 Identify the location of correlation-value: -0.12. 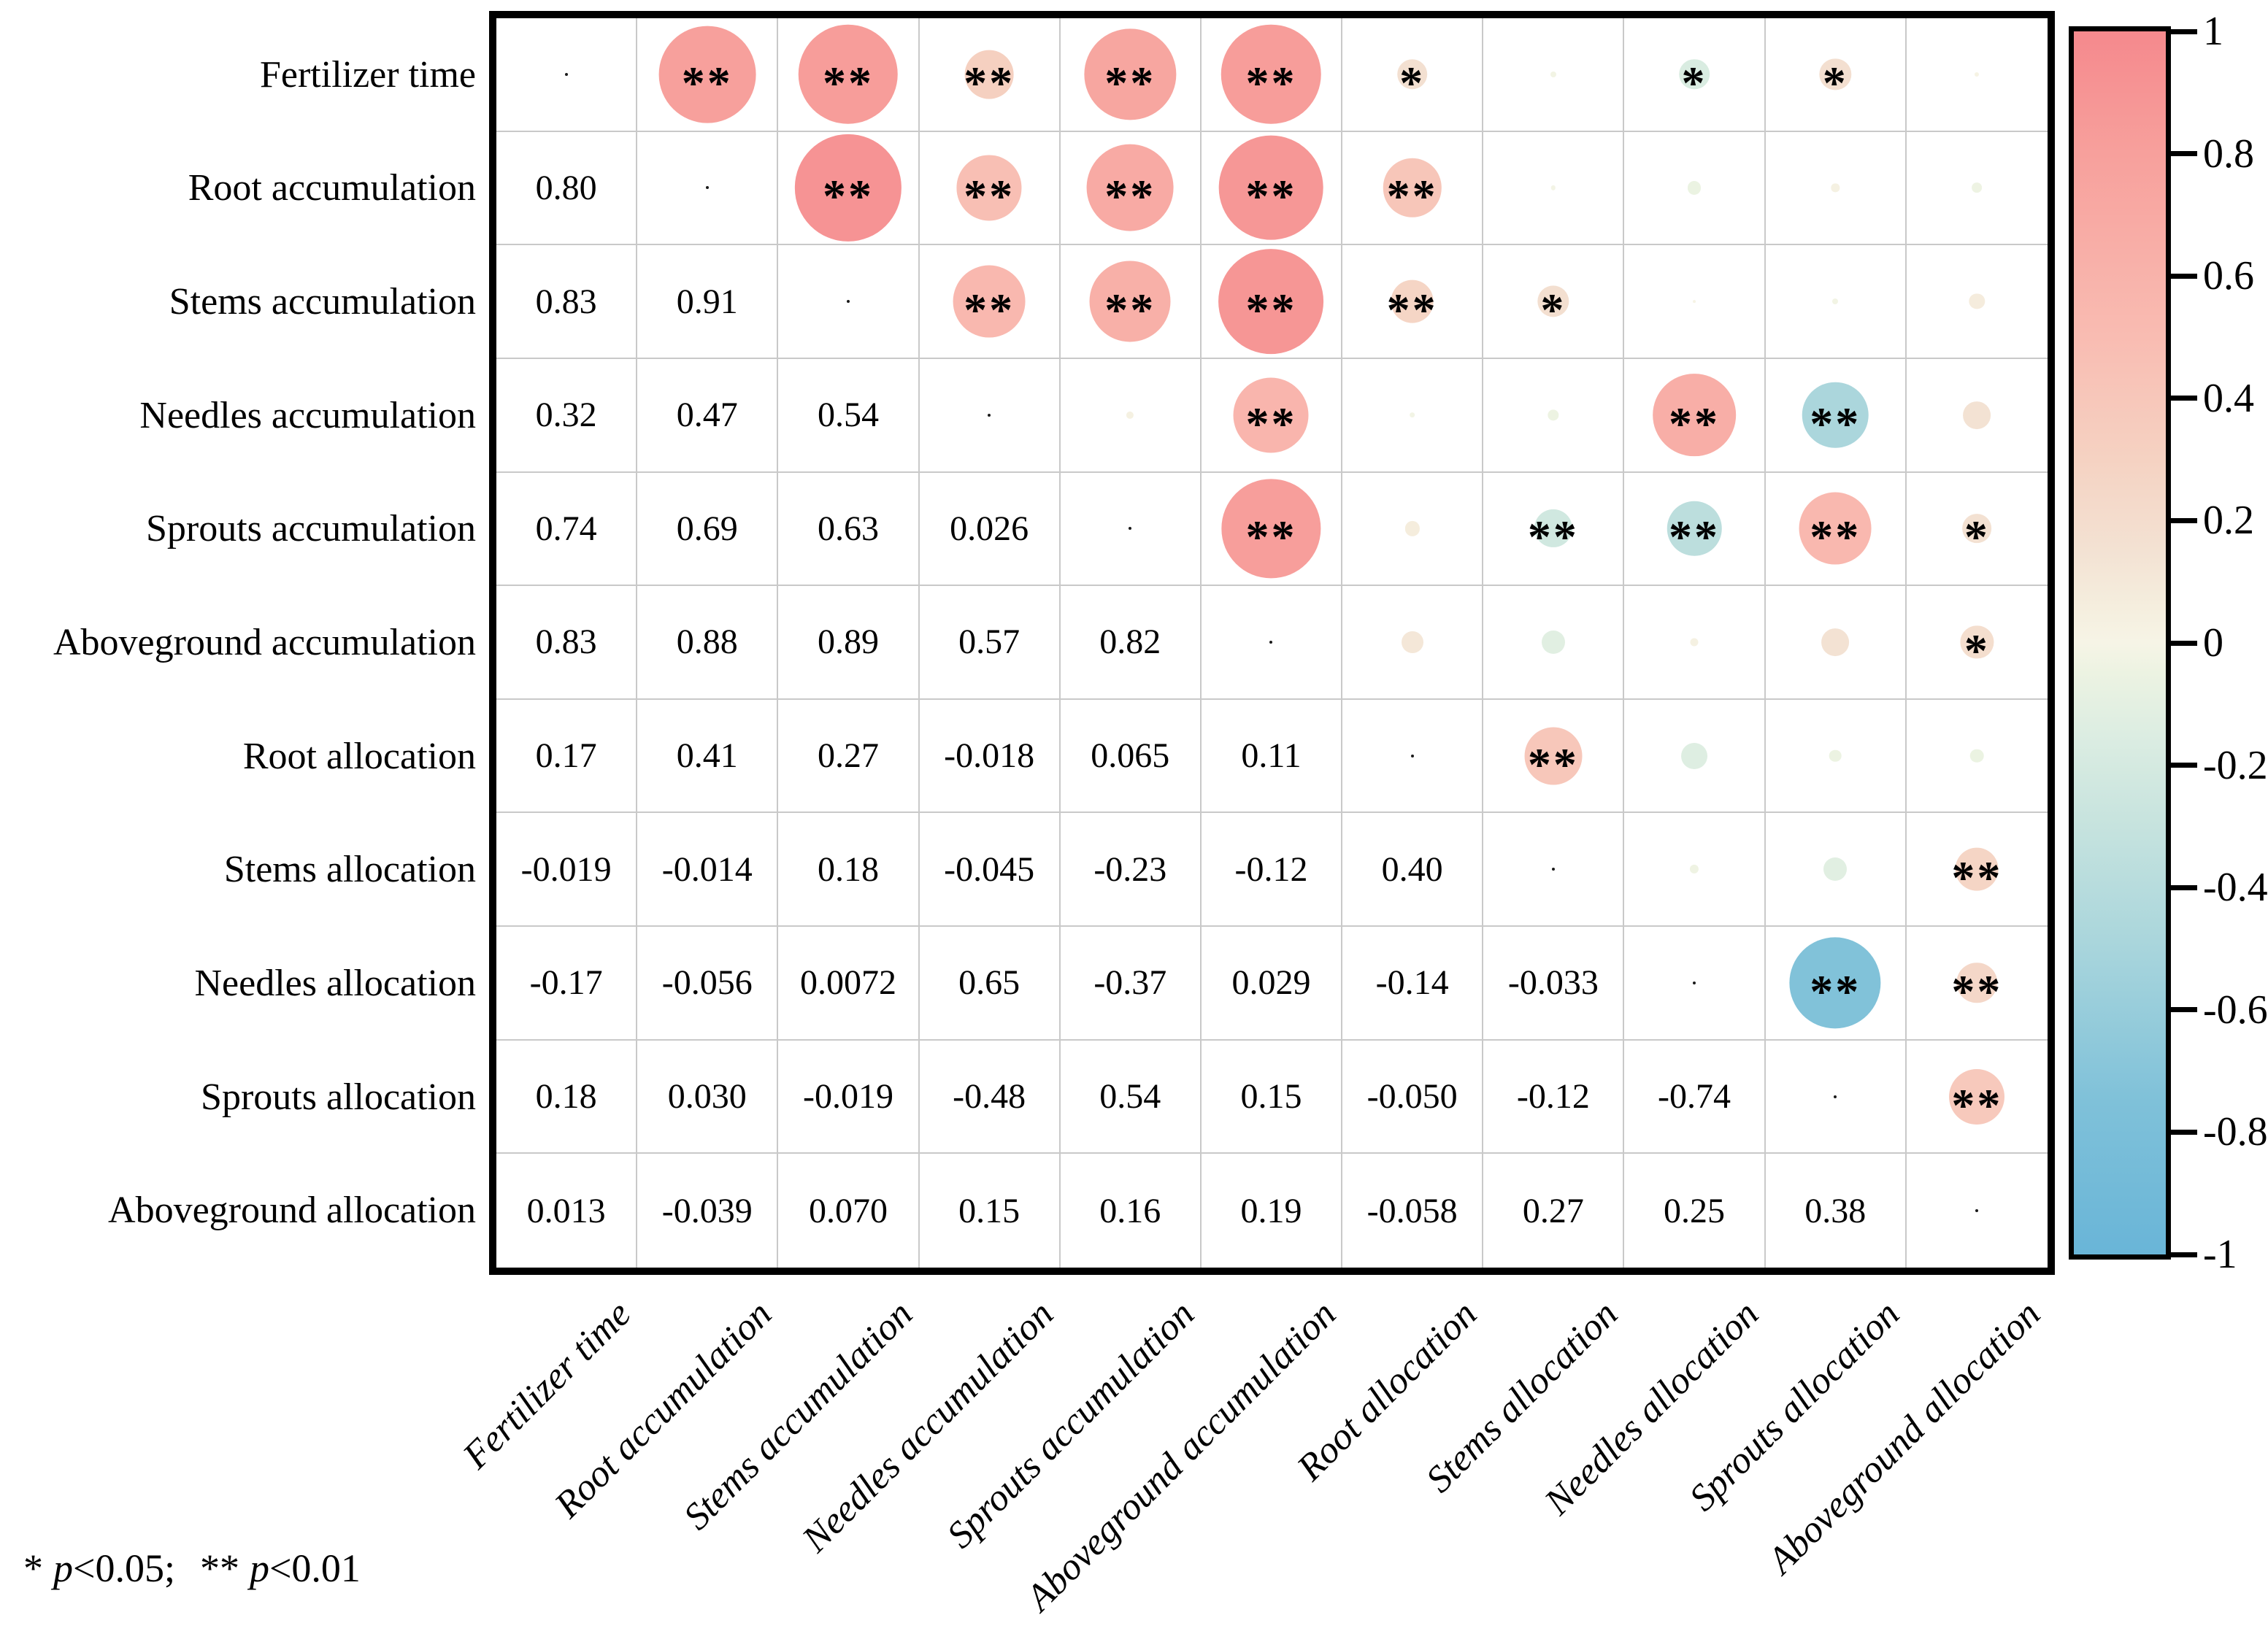
(1553, 1097).